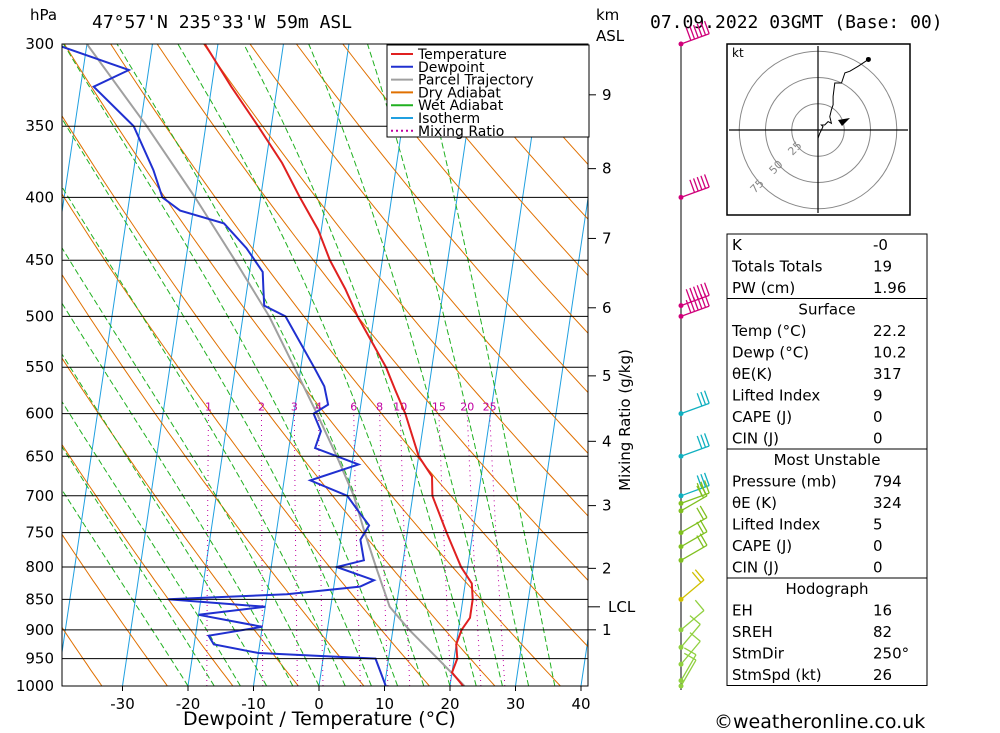  What do you see at coordinates (253, 704) in the screenshot?
I see `x-tick-label: -10` at bounding box center [253, 704].